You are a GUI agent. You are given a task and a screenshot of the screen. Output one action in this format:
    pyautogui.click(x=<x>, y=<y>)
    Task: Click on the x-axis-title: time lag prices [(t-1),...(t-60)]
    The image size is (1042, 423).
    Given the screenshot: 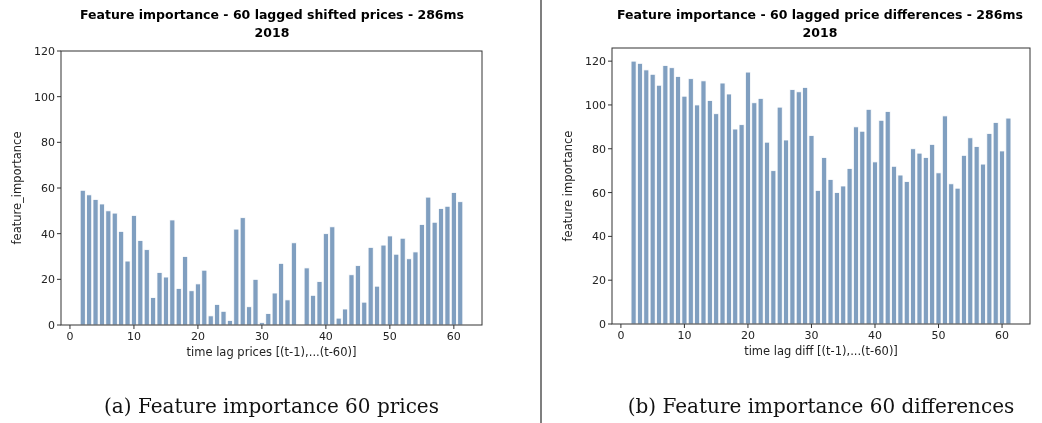 What is the action you would take?
    pyautogui.click(x=271, y=352)
    